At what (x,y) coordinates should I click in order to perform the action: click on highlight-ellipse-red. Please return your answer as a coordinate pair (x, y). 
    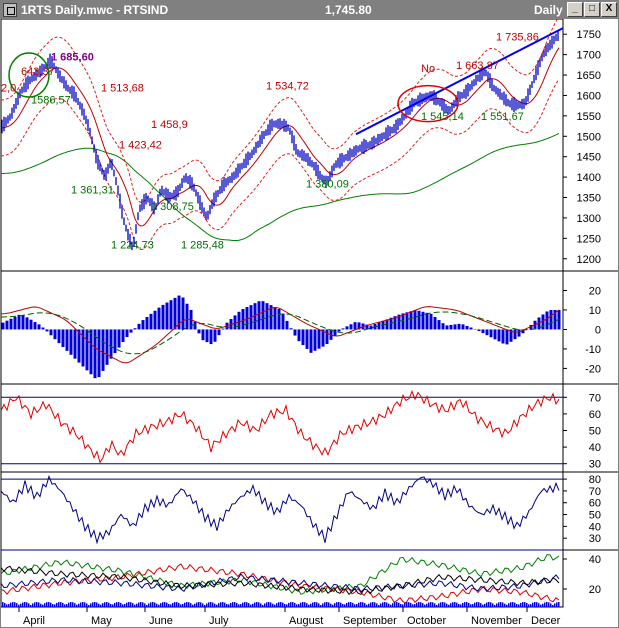
    Looking at the image, I should click on (428, 103).